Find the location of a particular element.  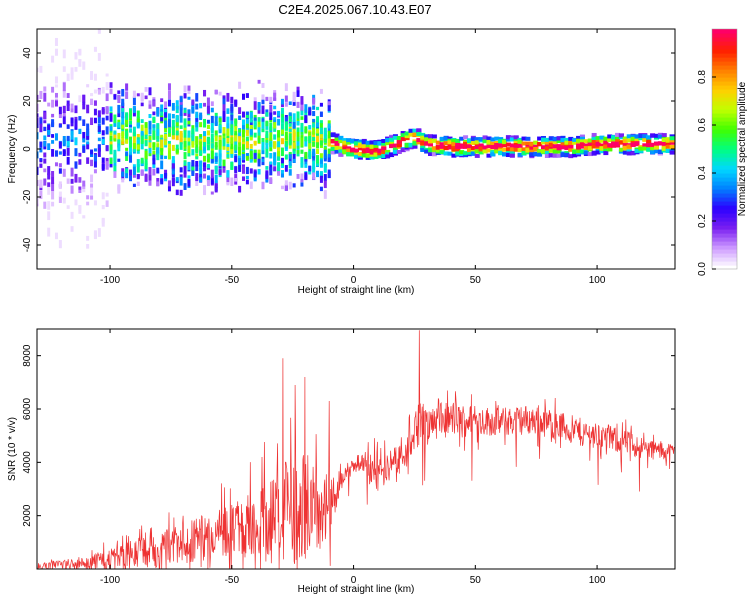

colorbar-label: Normalized spectral amplitude is located at coordinates (742, 148).